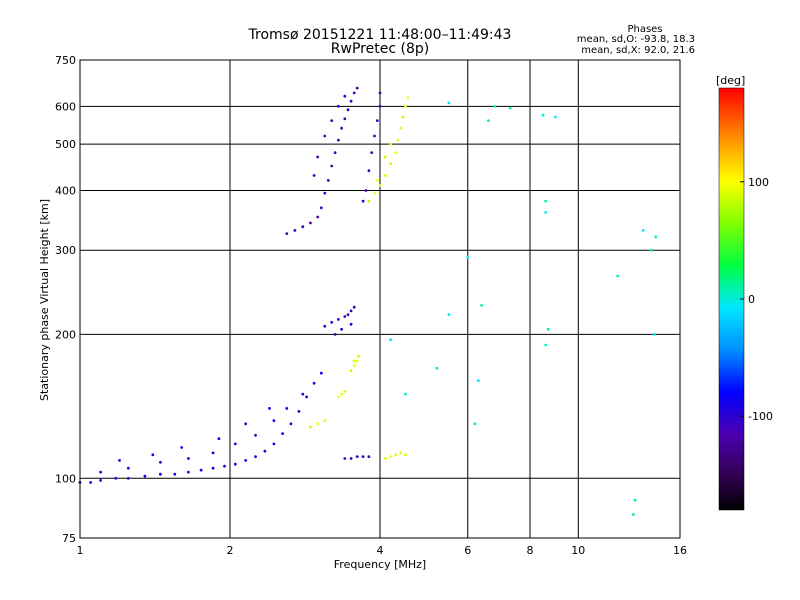 The image size is (800, 600). I want to click on stats-heading: Phases, so click(644, 29).